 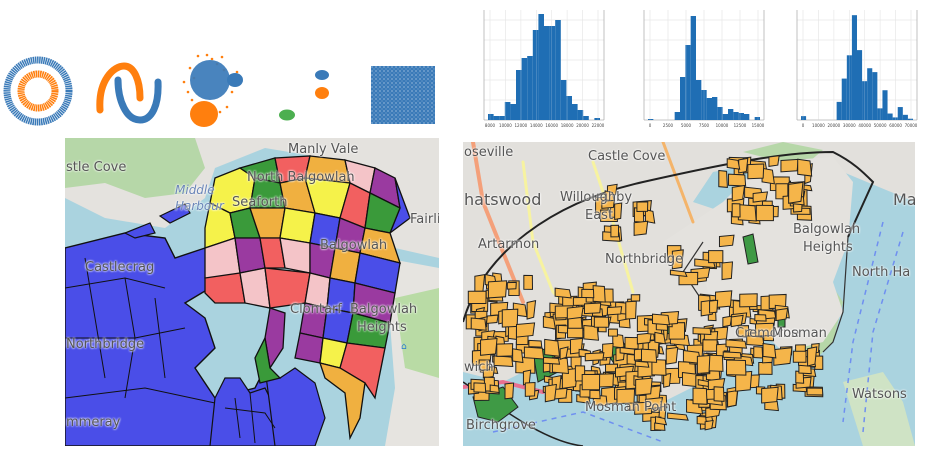 I want to click on x-tick-label: 12000, so click(x=520, y=125).